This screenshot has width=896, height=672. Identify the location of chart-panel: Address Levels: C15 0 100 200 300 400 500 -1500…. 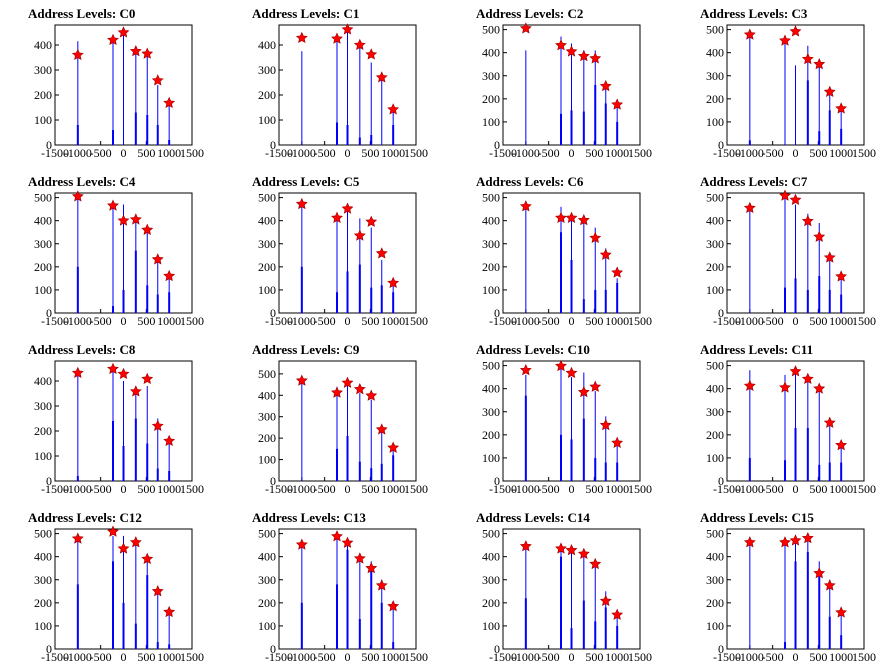
(788, 587).